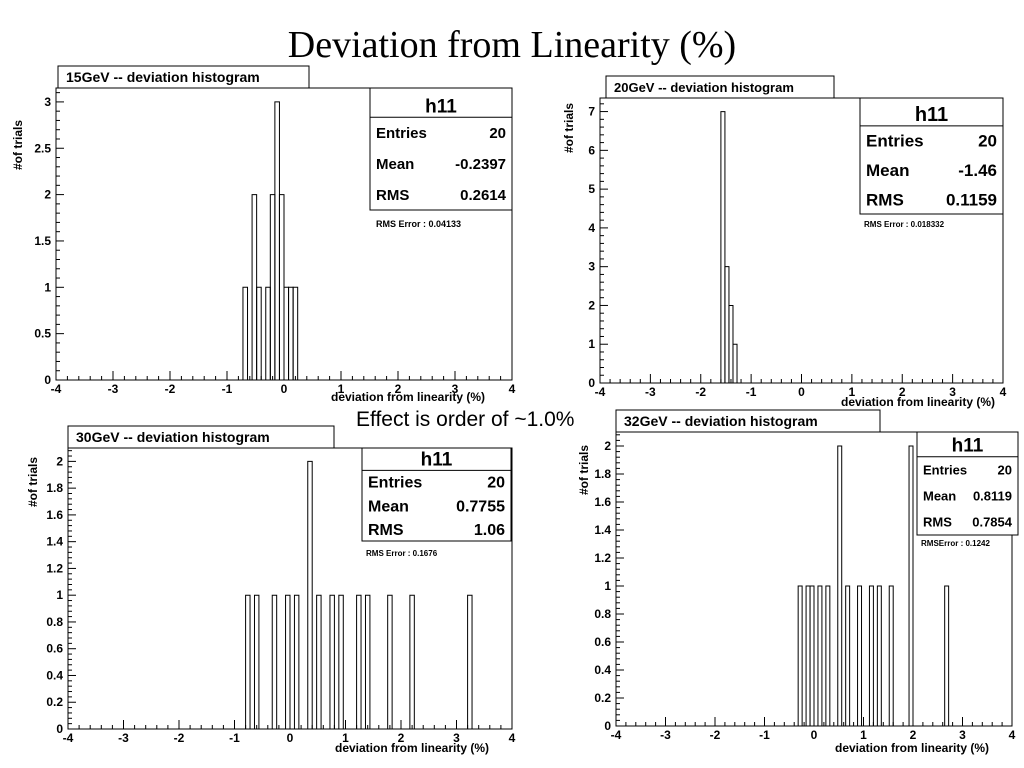 The height and width of the screenshot is (768, 1024). Describe the element at coordinates (814, 721) in the screenshot. I see `x-axis-ticks` at that location.